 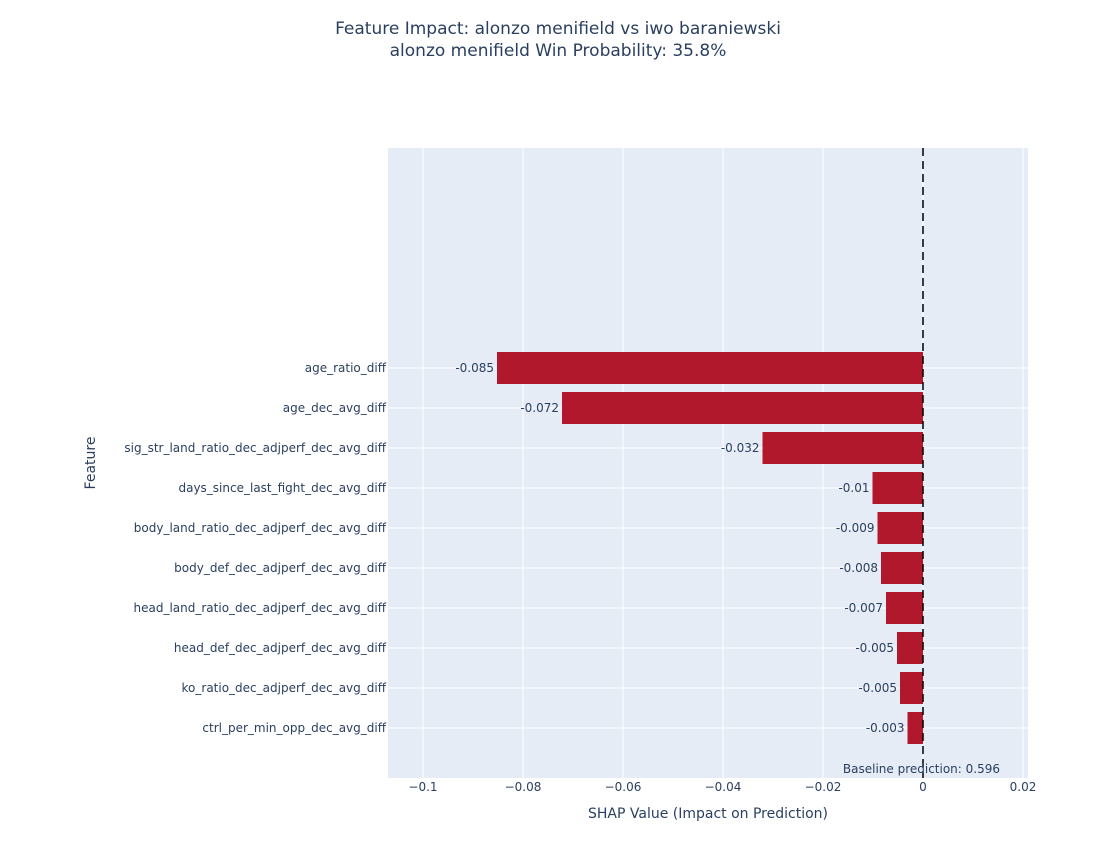 I want to click on x-tick-label: 0, so click(x=923, y=787).